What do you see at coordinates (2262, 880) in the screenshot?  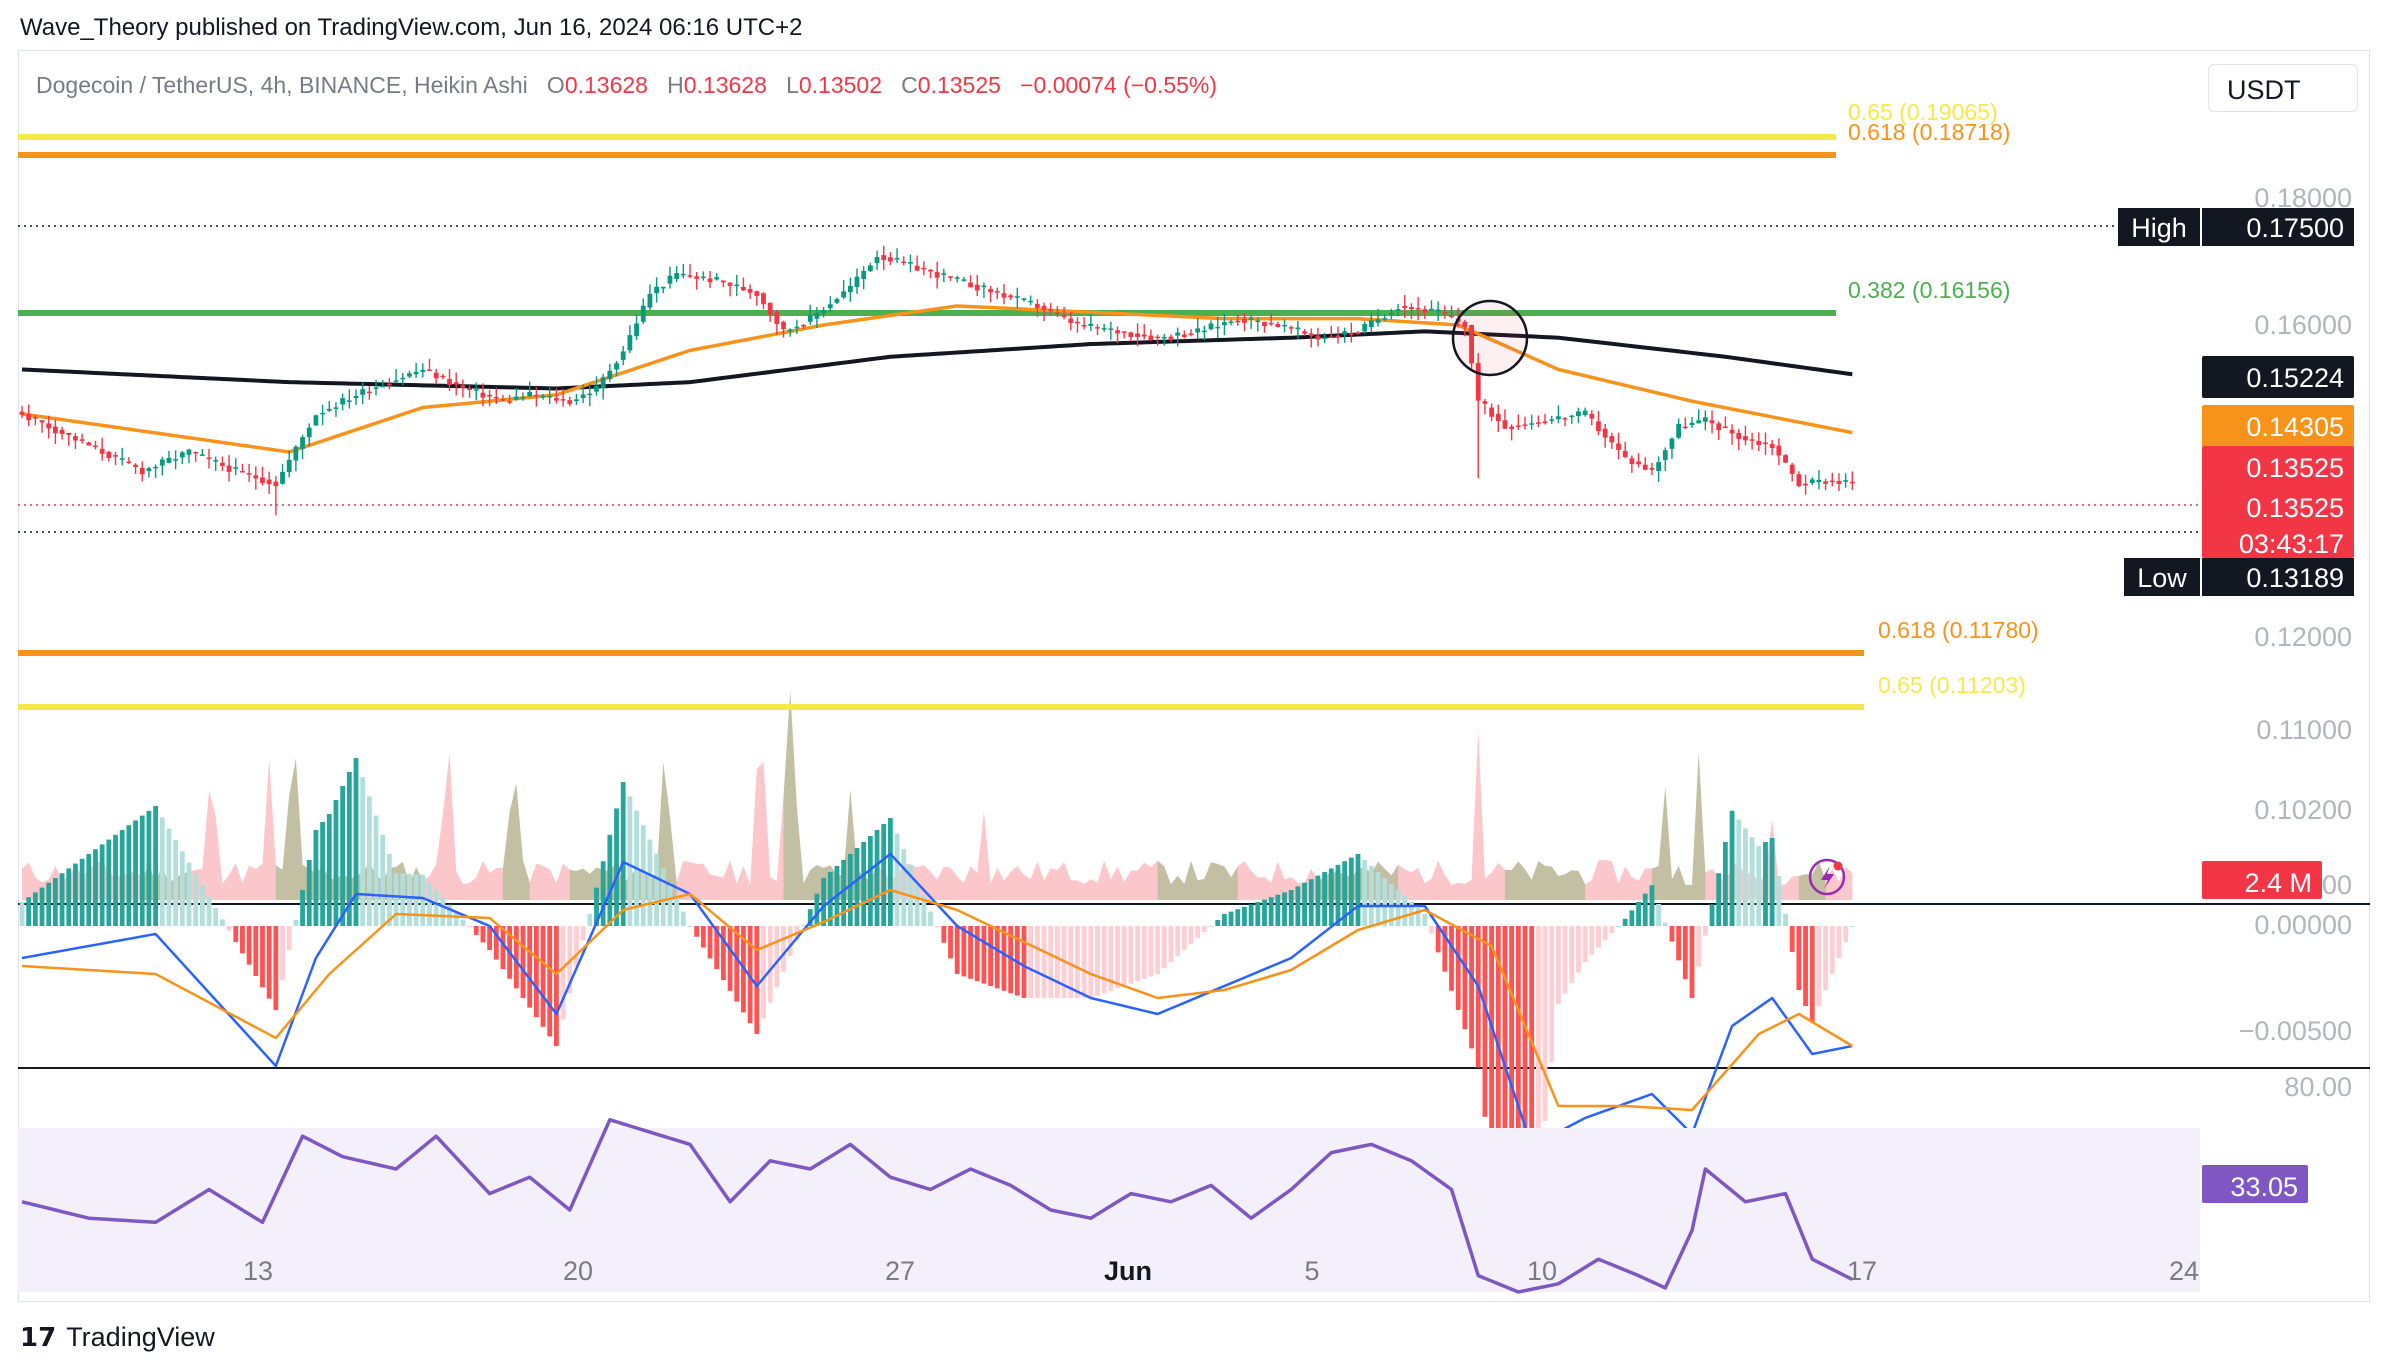 I see `volume-badge-bg` at bounding box center [2262, 880].